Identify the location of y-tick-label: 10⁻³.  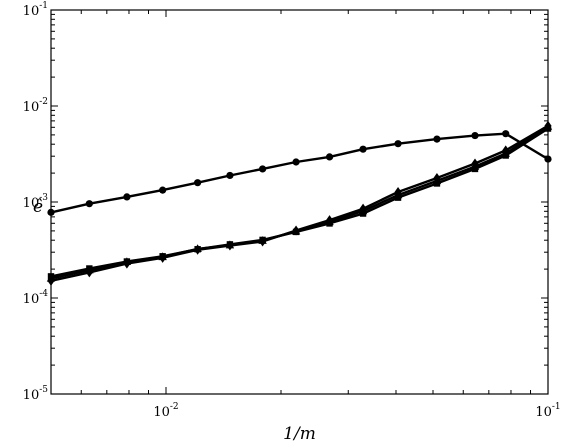
(36, 202).